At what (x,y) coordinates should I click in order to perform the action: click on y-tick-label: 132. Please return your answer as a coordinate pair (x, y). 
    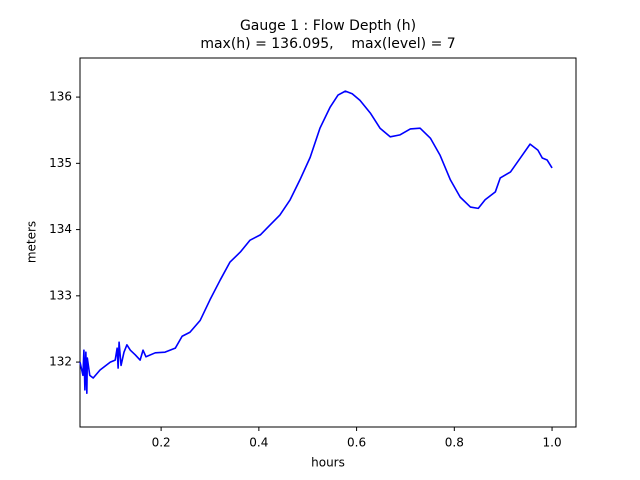
    Looking at the image, I should click on (60, 362).